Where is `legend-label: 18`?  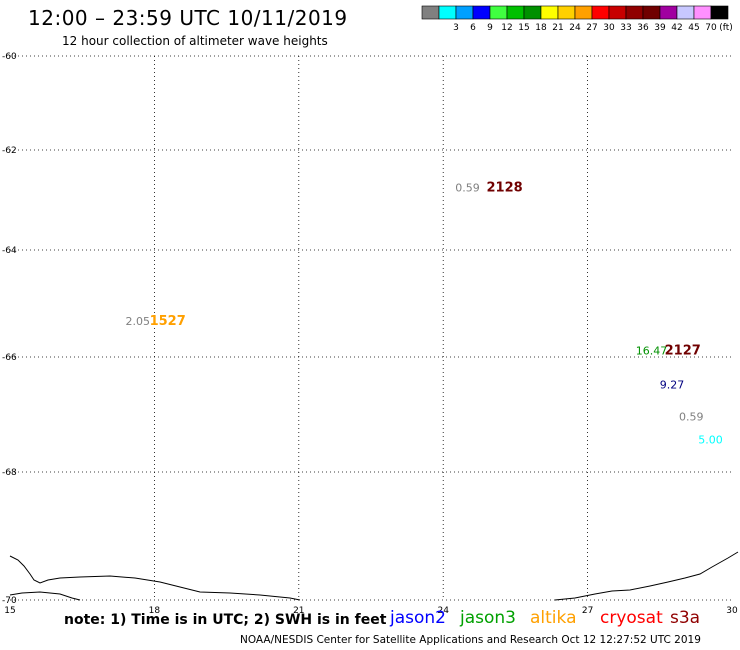 legend-label: 18 is located at coordinates (541, 28).